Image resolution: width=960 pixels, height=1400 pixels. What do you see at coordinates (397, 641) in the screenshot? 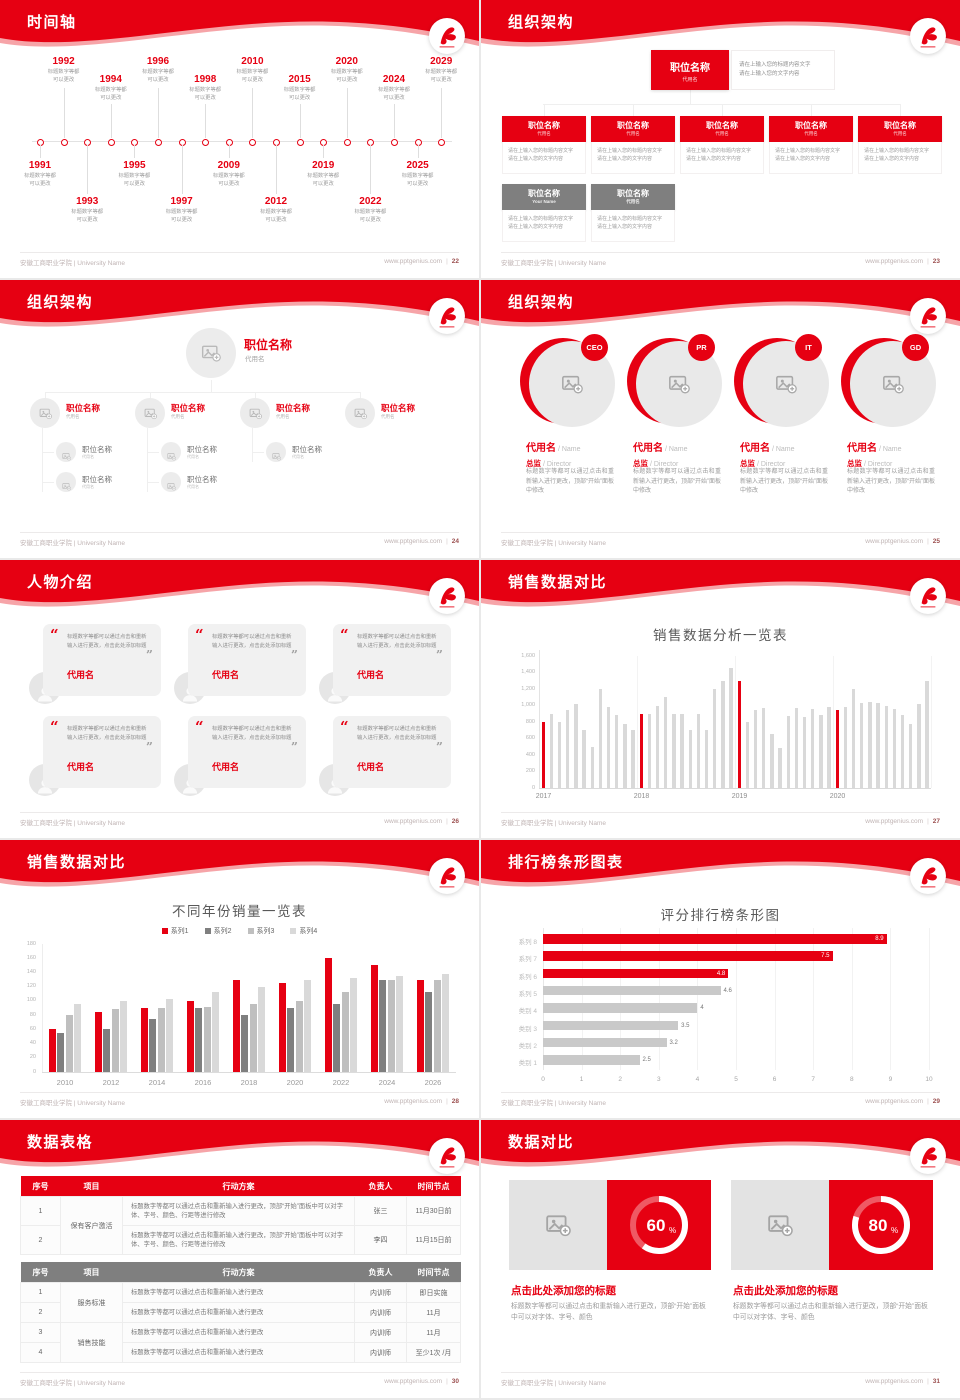
I see `quote-text: 标题数字等都可以通过点击和重新输入进行更改，点击此处添加标题` at bounding box center [397, 641].